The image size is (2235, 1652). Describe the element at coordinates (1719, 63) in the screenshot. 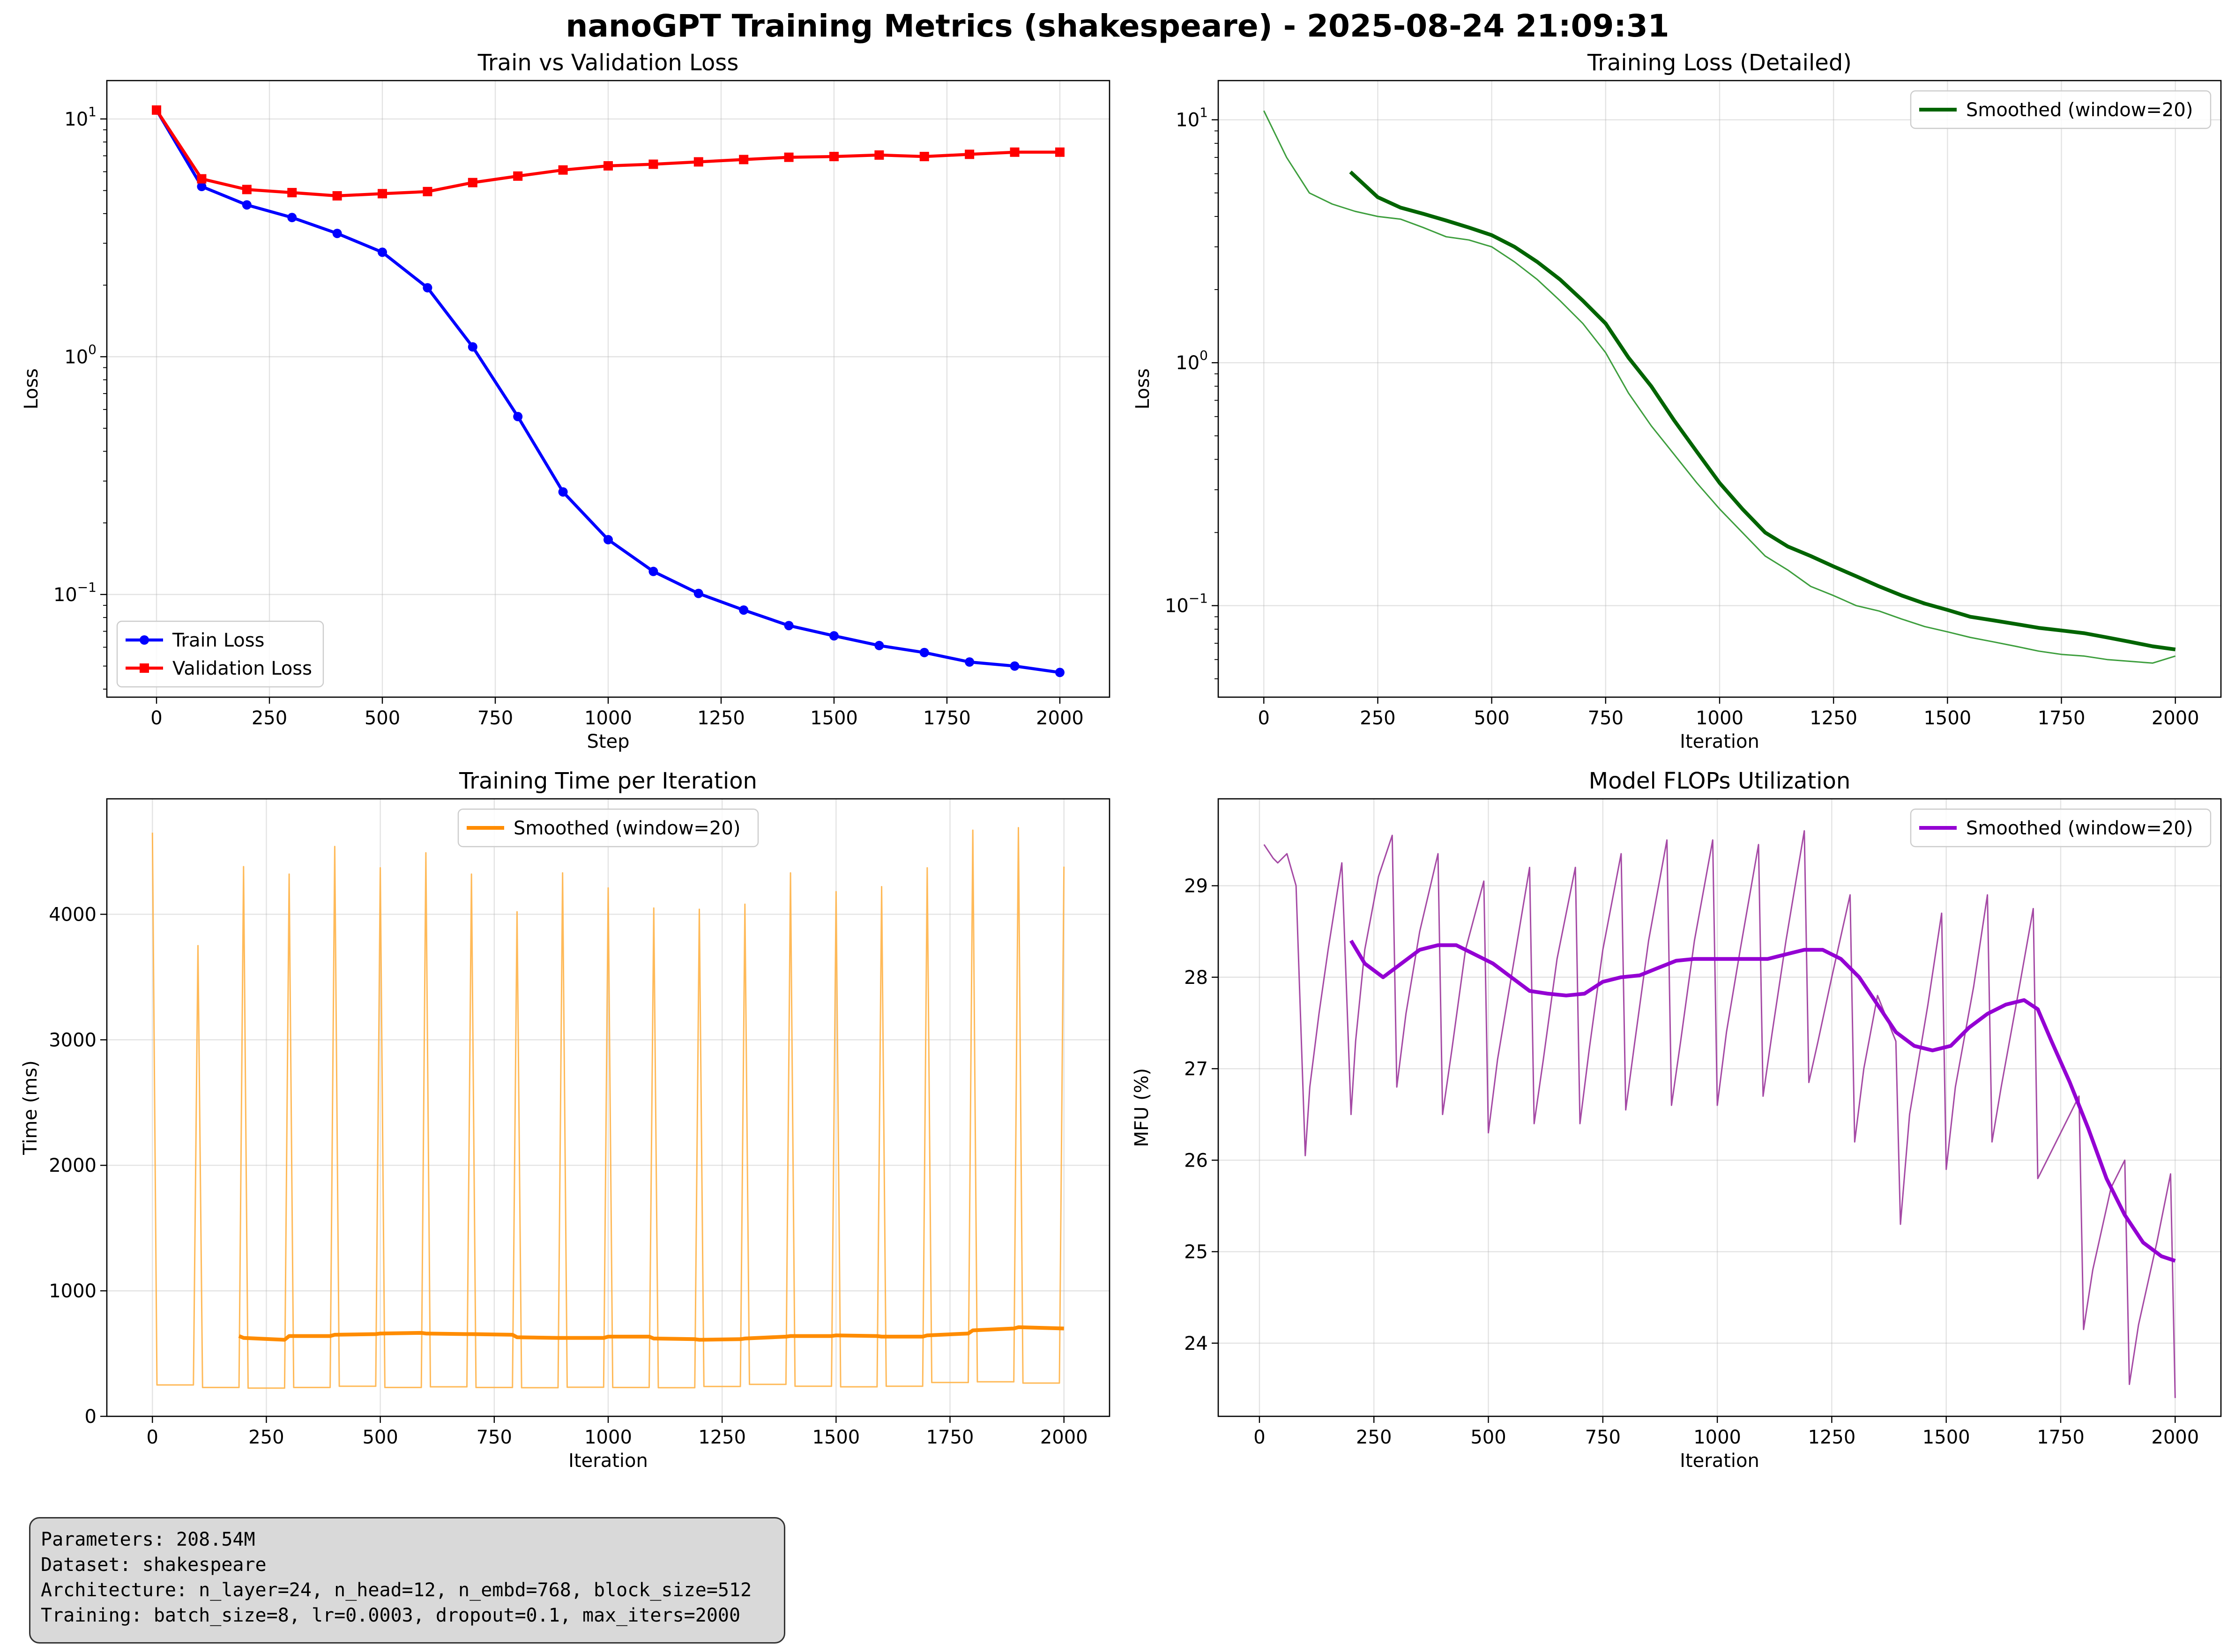

I see `panel-title: Training Loss (Detailed)` at that location.